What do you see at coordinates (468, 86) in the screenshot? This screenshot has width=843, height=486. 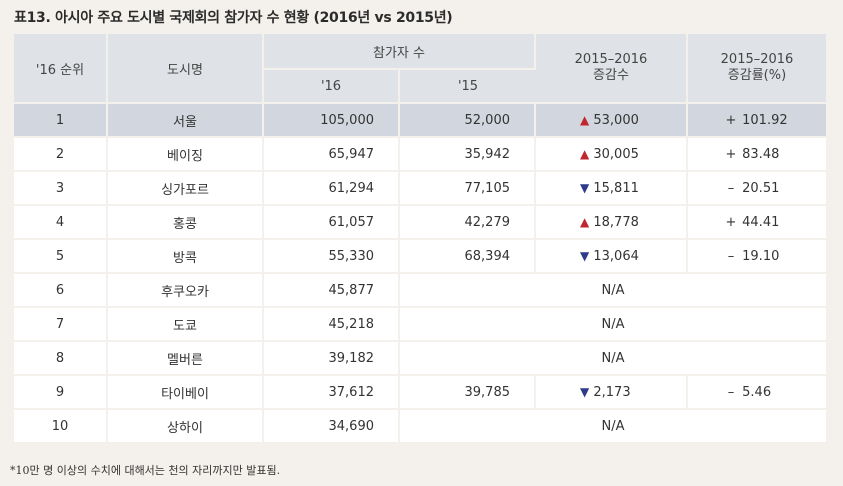 I see `header-2015: '15` at bounding box center [468, 86].